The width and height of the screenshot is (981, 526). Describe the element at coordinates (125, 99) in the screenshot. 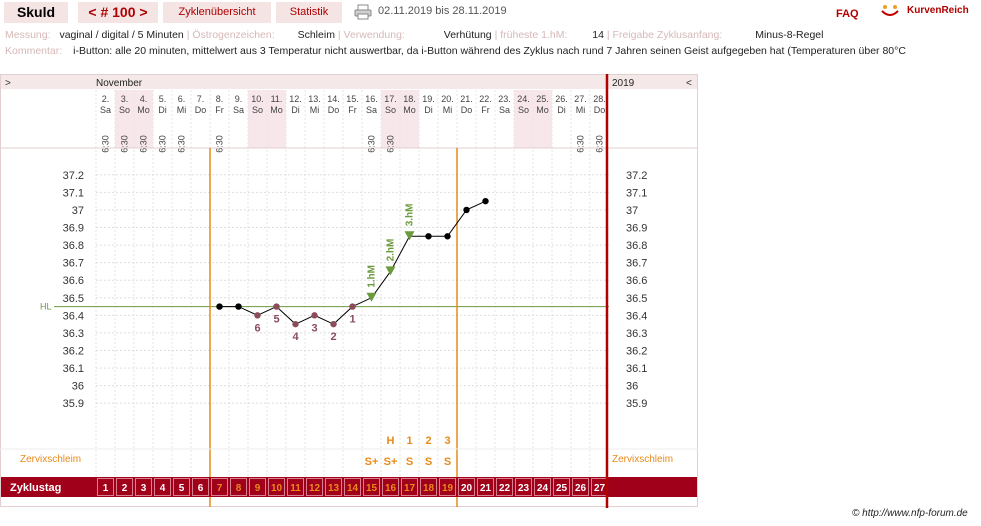

I see `day-date: 3.` at that location.